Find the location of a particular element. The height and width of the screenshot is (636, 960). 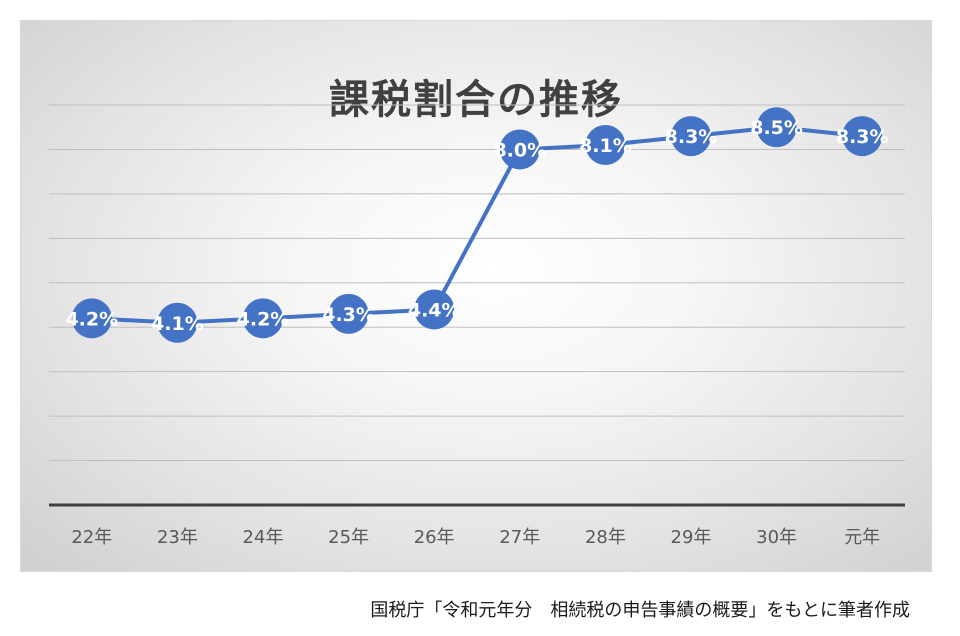

x-tick-label: 28年 is located at coordinates (605, 537).